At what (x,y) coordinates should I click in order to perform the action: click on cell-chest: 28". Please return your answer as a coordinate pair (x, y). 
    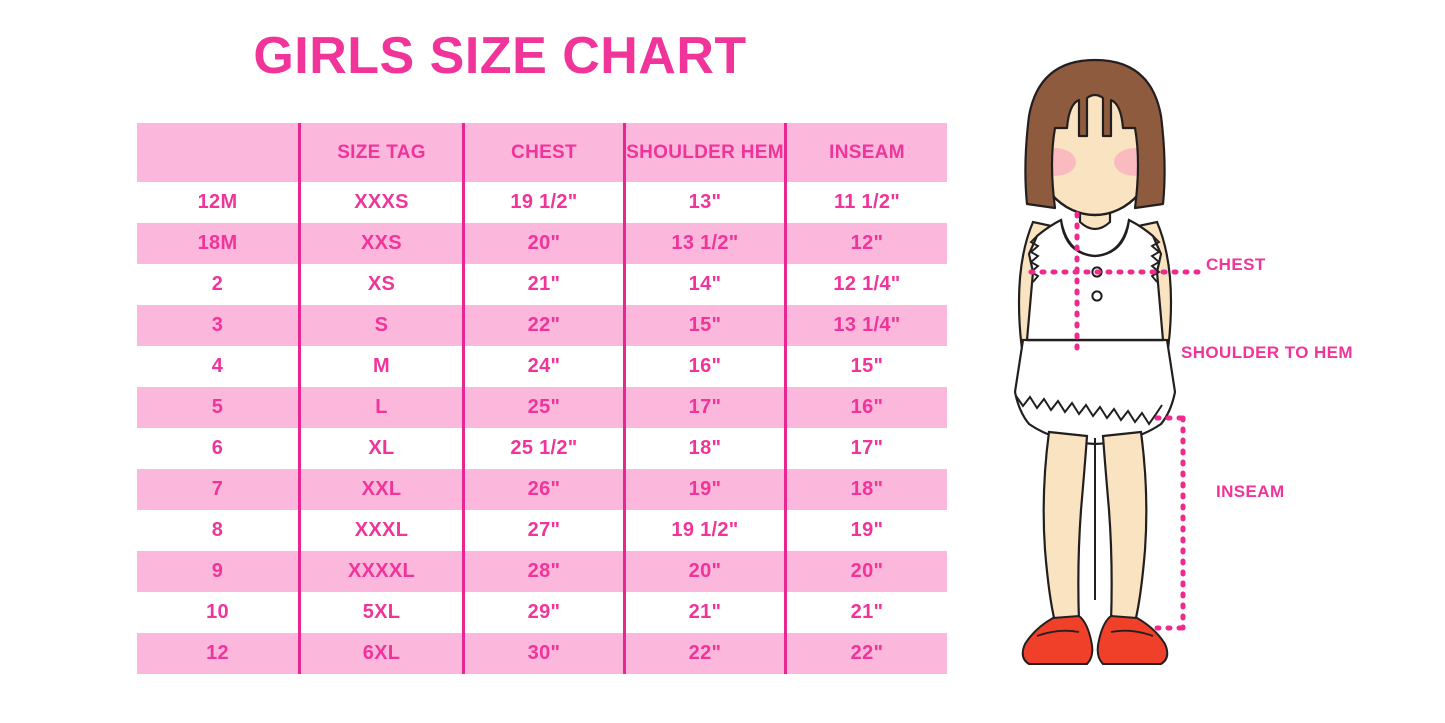
    Looking at the image, I should click on (544, 571).